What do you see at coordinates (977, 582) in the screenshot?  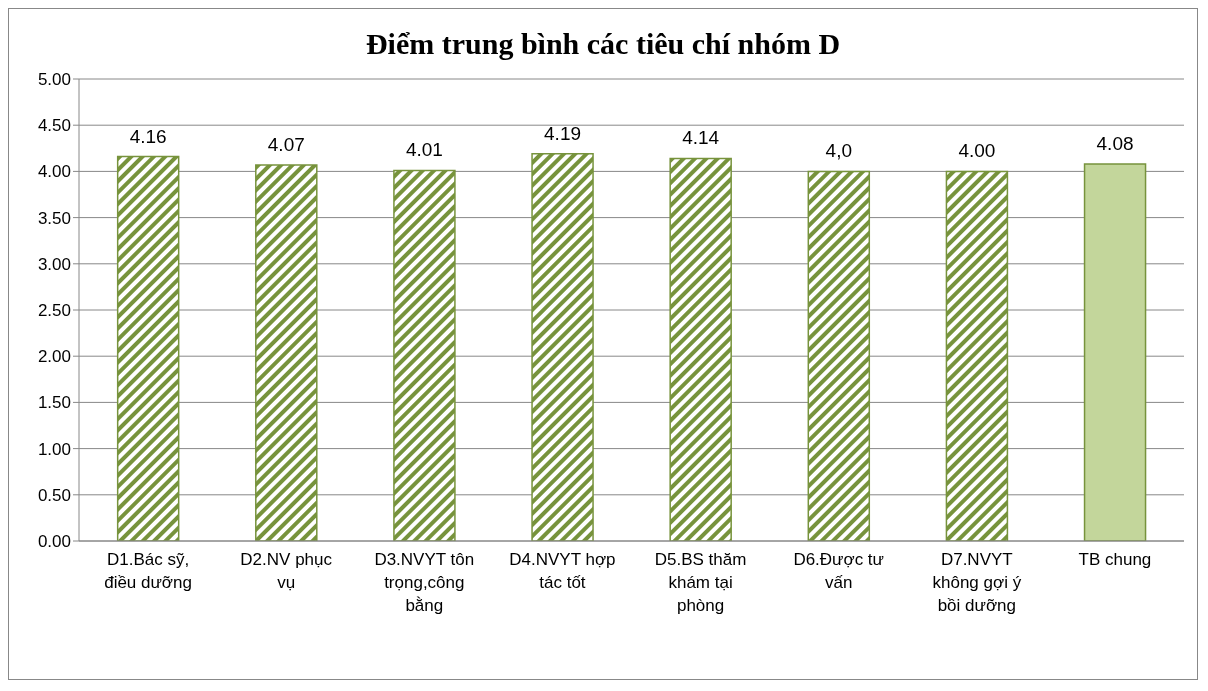 I see `x-tick-label: D7.NVYT không gợi ý bồi dưỡng` at bounding box center [977, 582].